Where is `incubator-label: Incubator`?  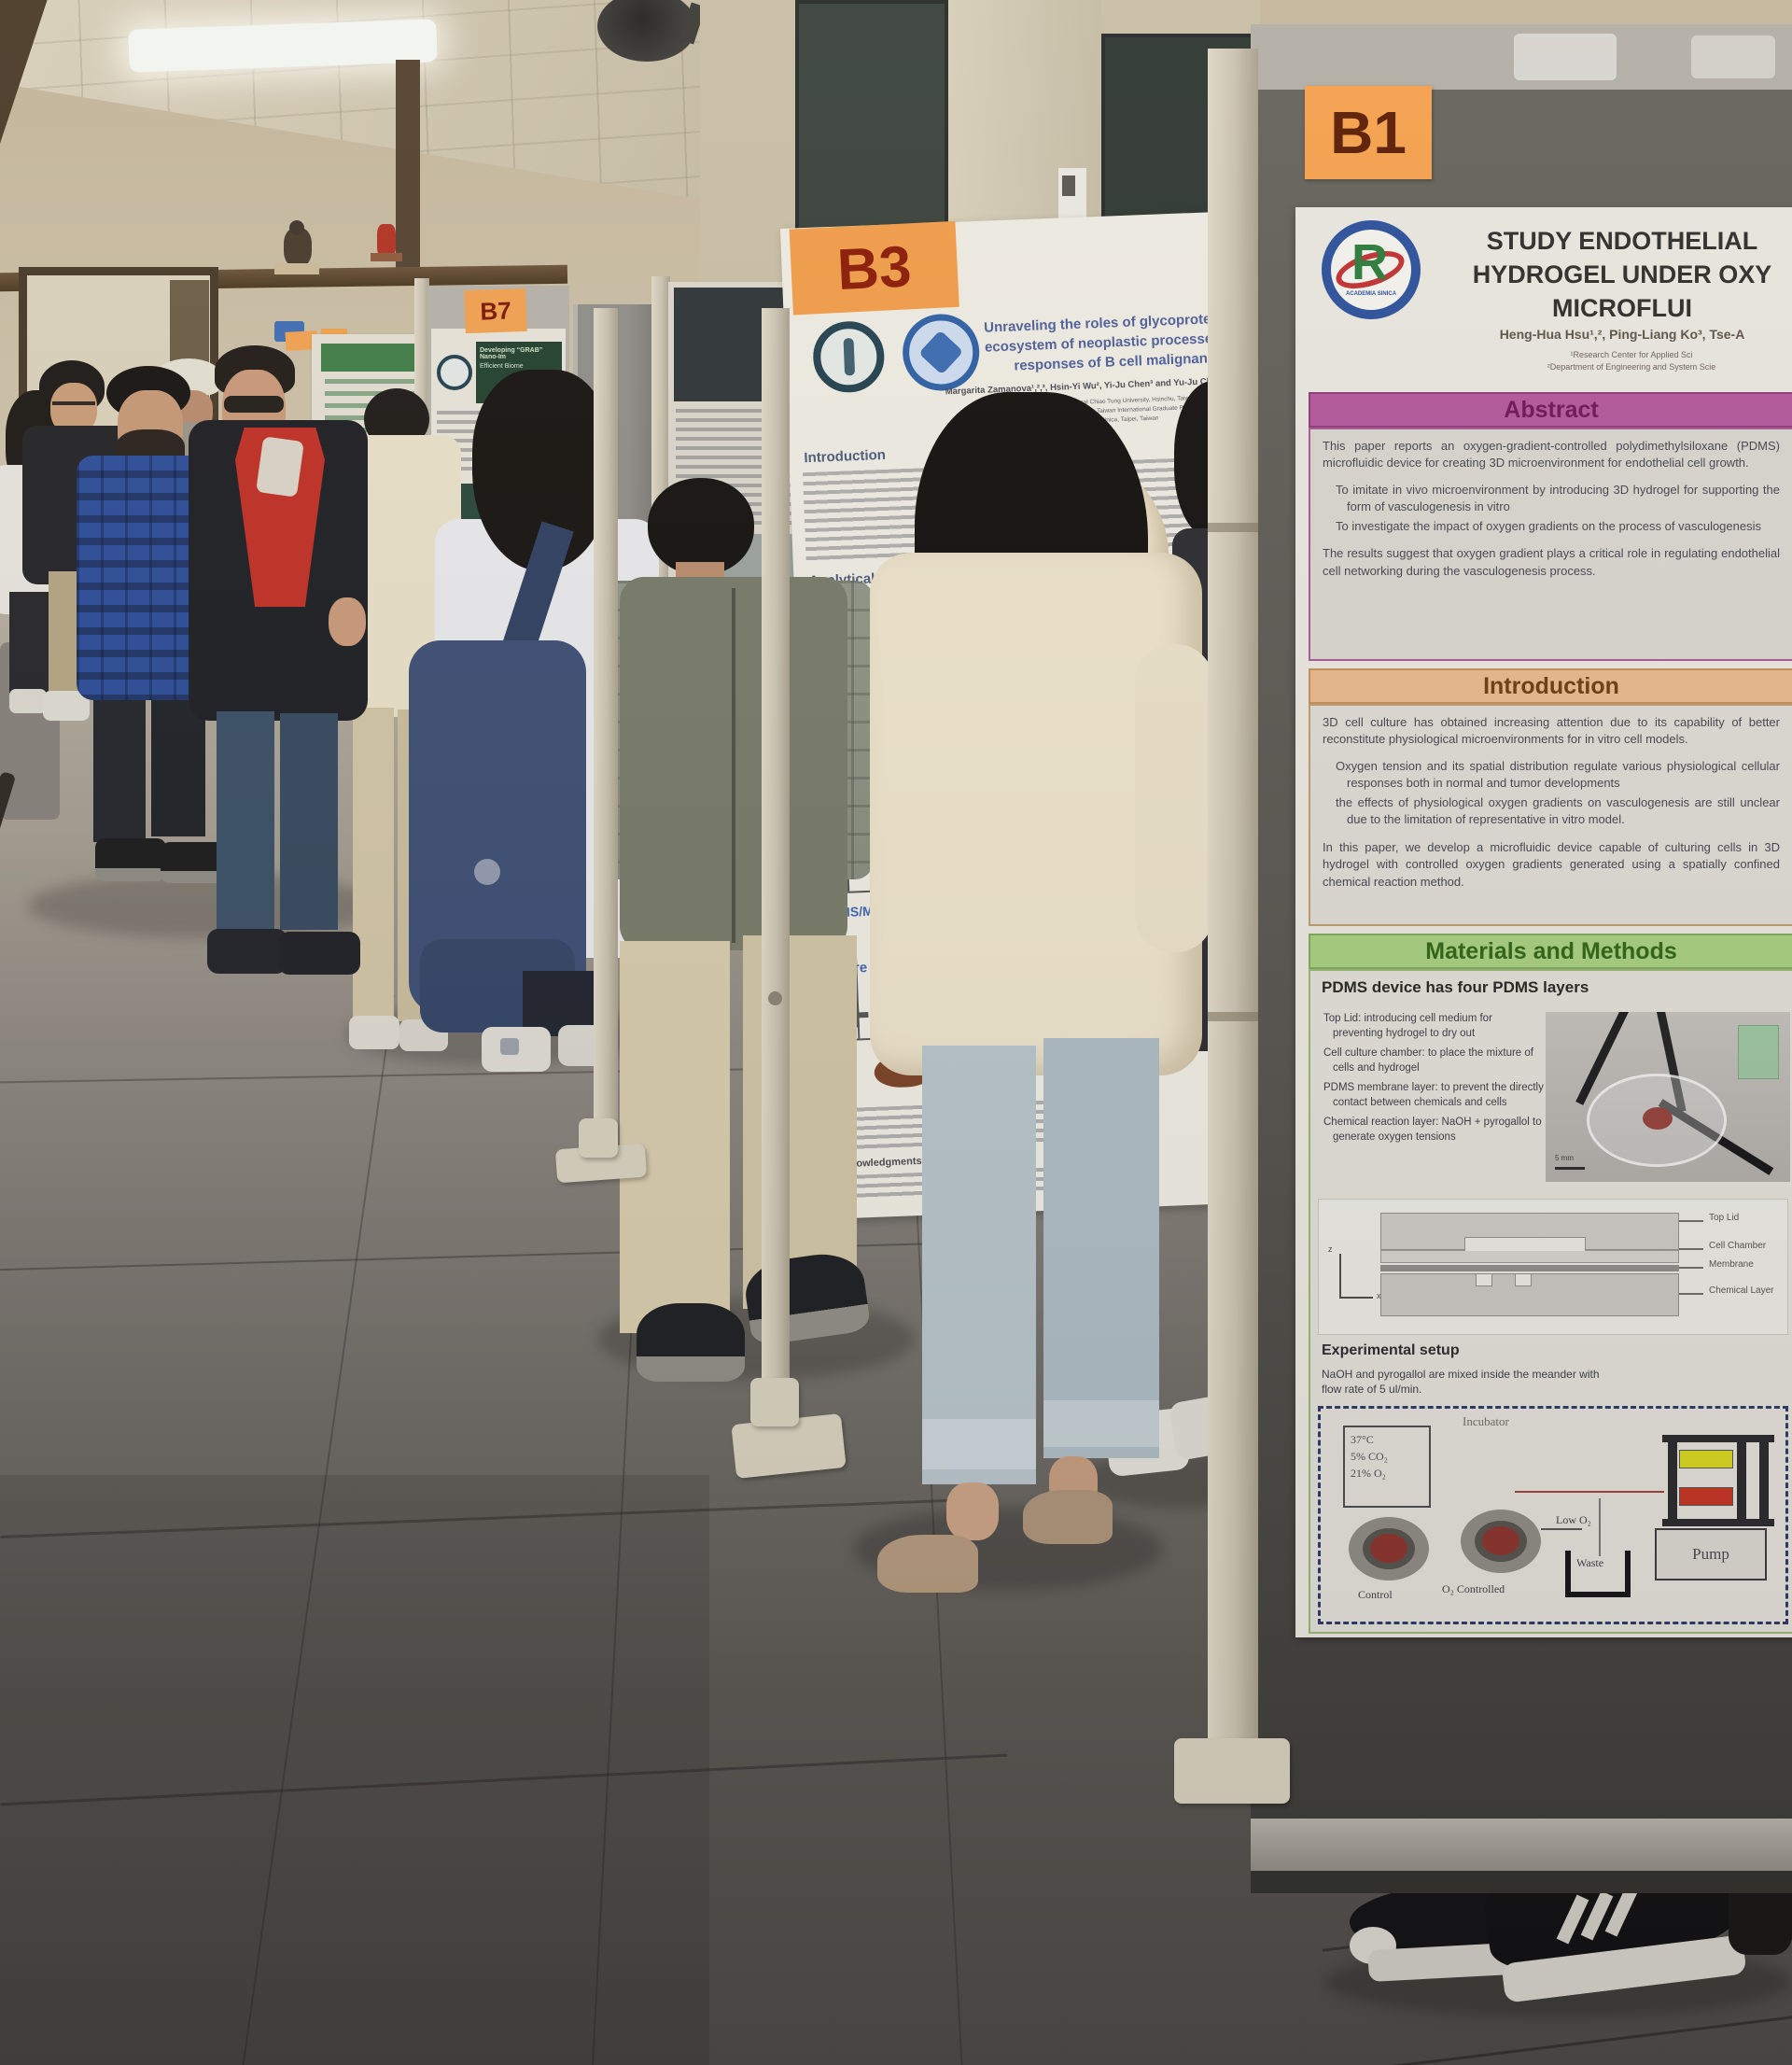
incubator-label: Incubator is located at coordinates (1486, 1421).